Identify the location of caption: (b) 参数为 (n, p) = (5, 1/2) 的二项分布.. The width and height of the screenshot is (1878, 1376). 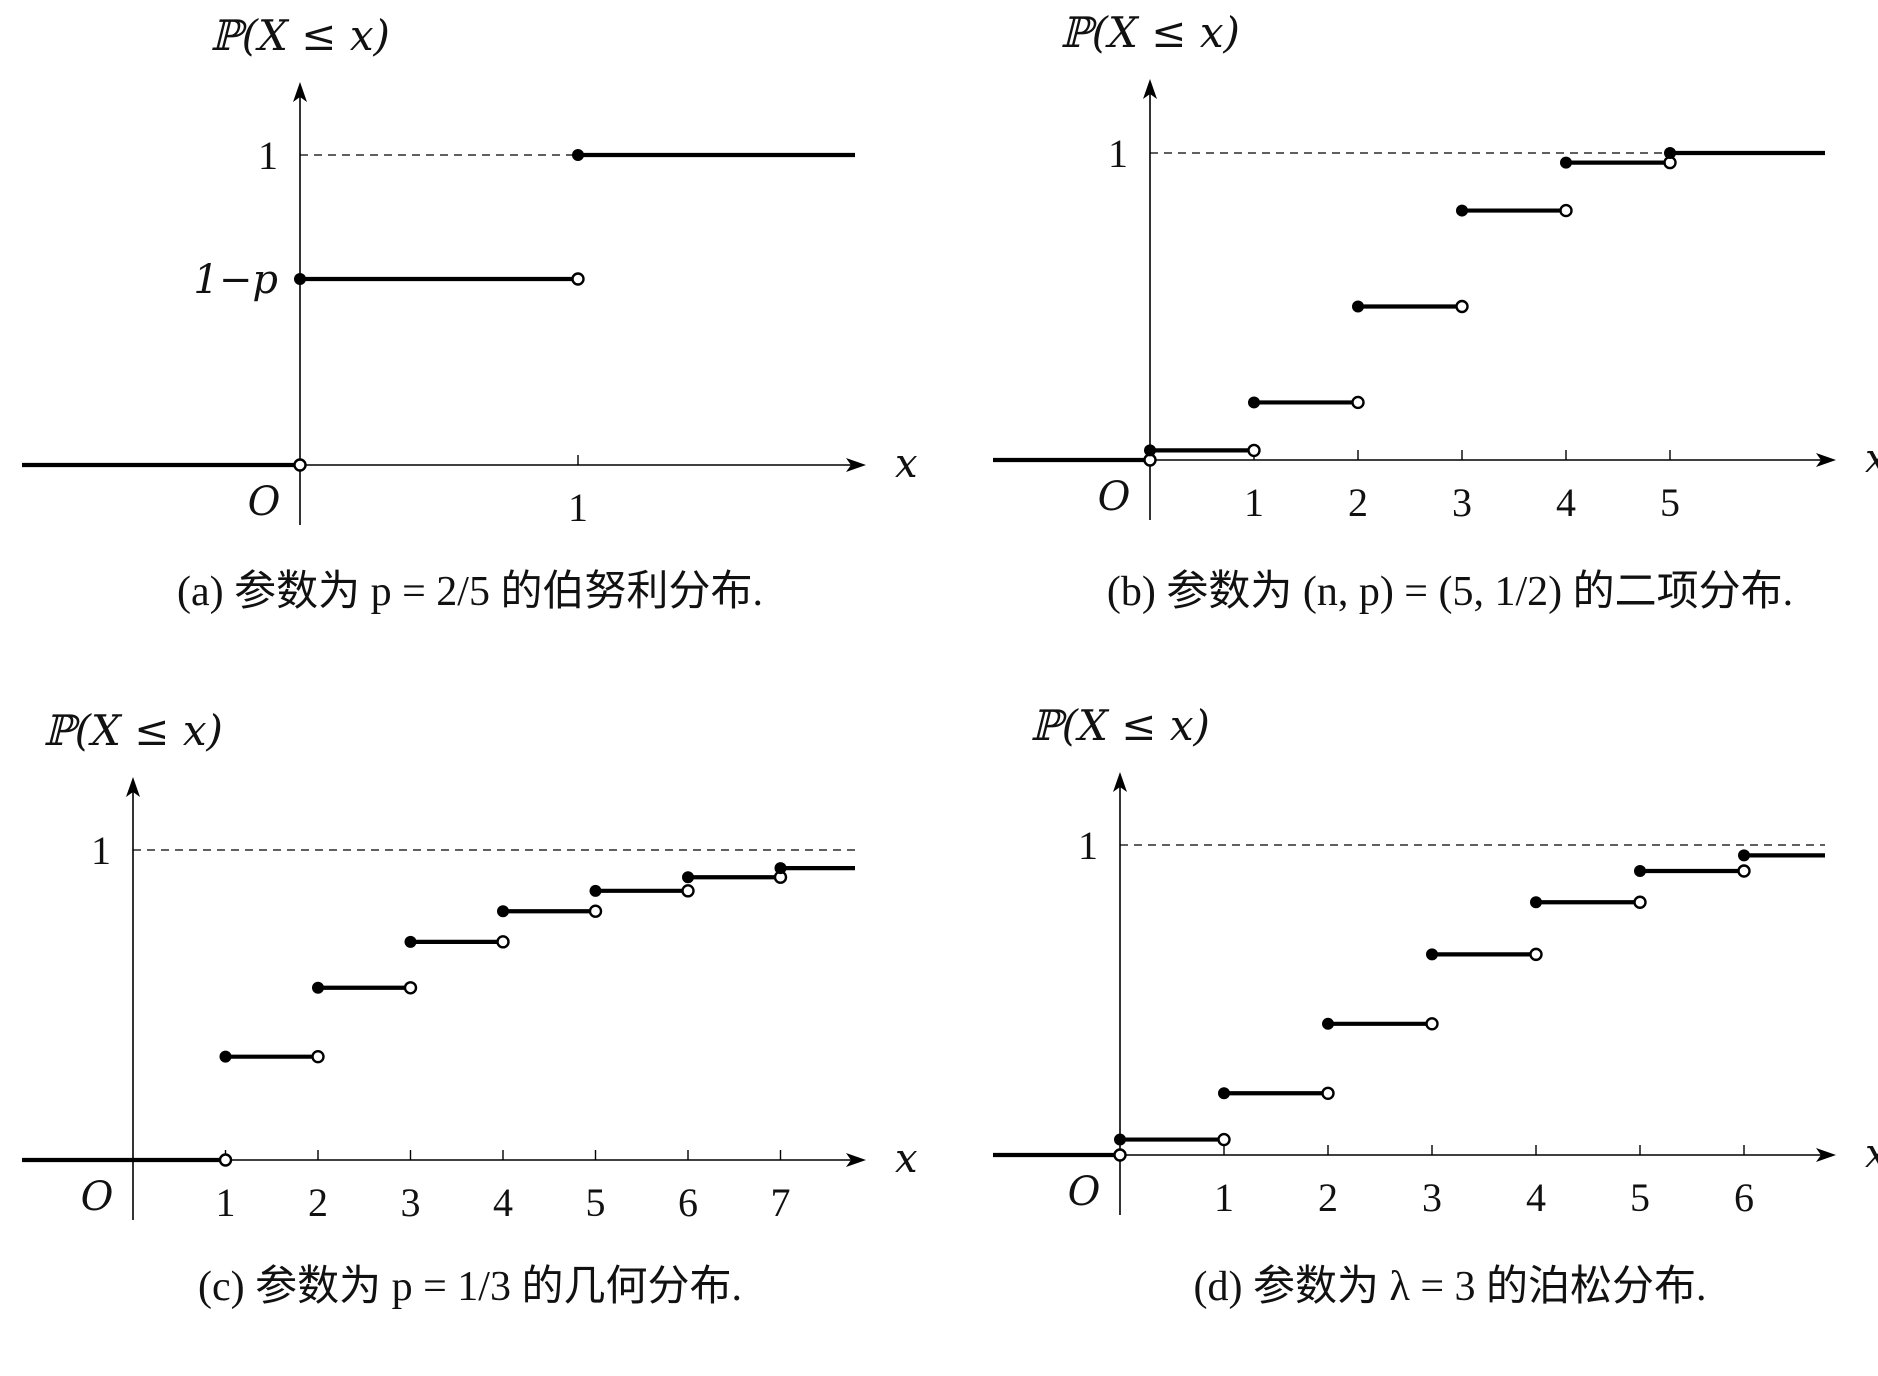
(1450, 591).